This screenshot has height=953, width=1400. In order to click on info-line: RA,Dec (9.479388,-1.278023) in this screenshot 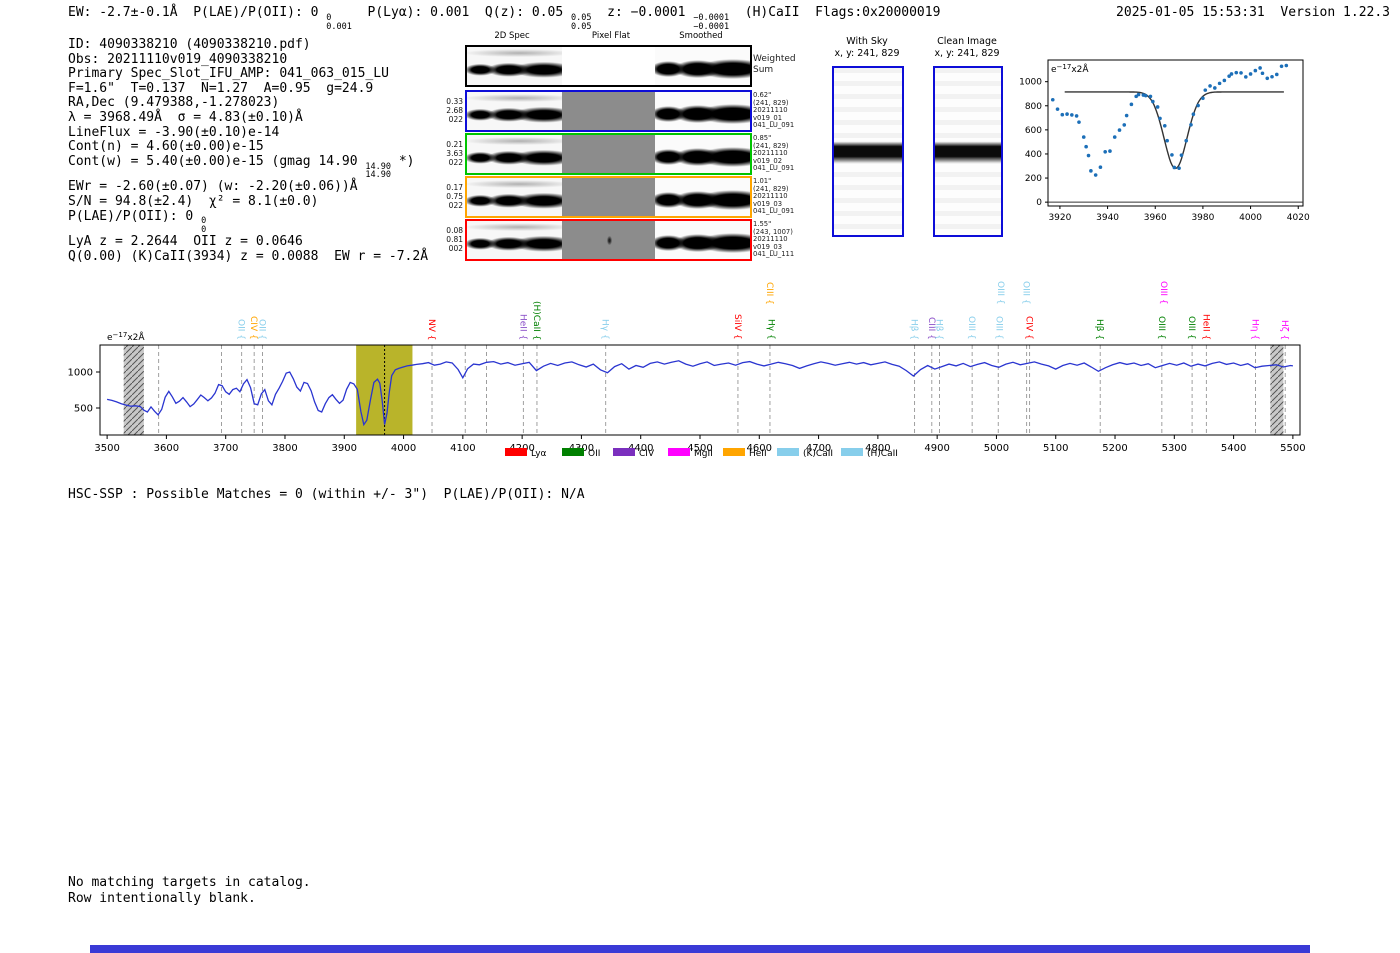, I will do `click(174, 103)`.